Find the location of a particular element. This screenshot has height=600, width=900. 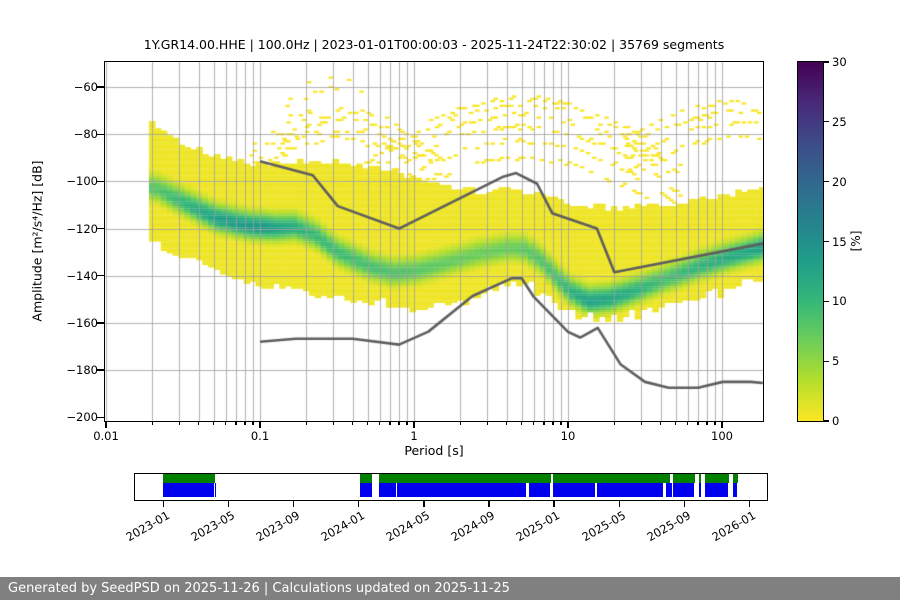

x-tick-label: 1 is located at coordinates (414, 436).